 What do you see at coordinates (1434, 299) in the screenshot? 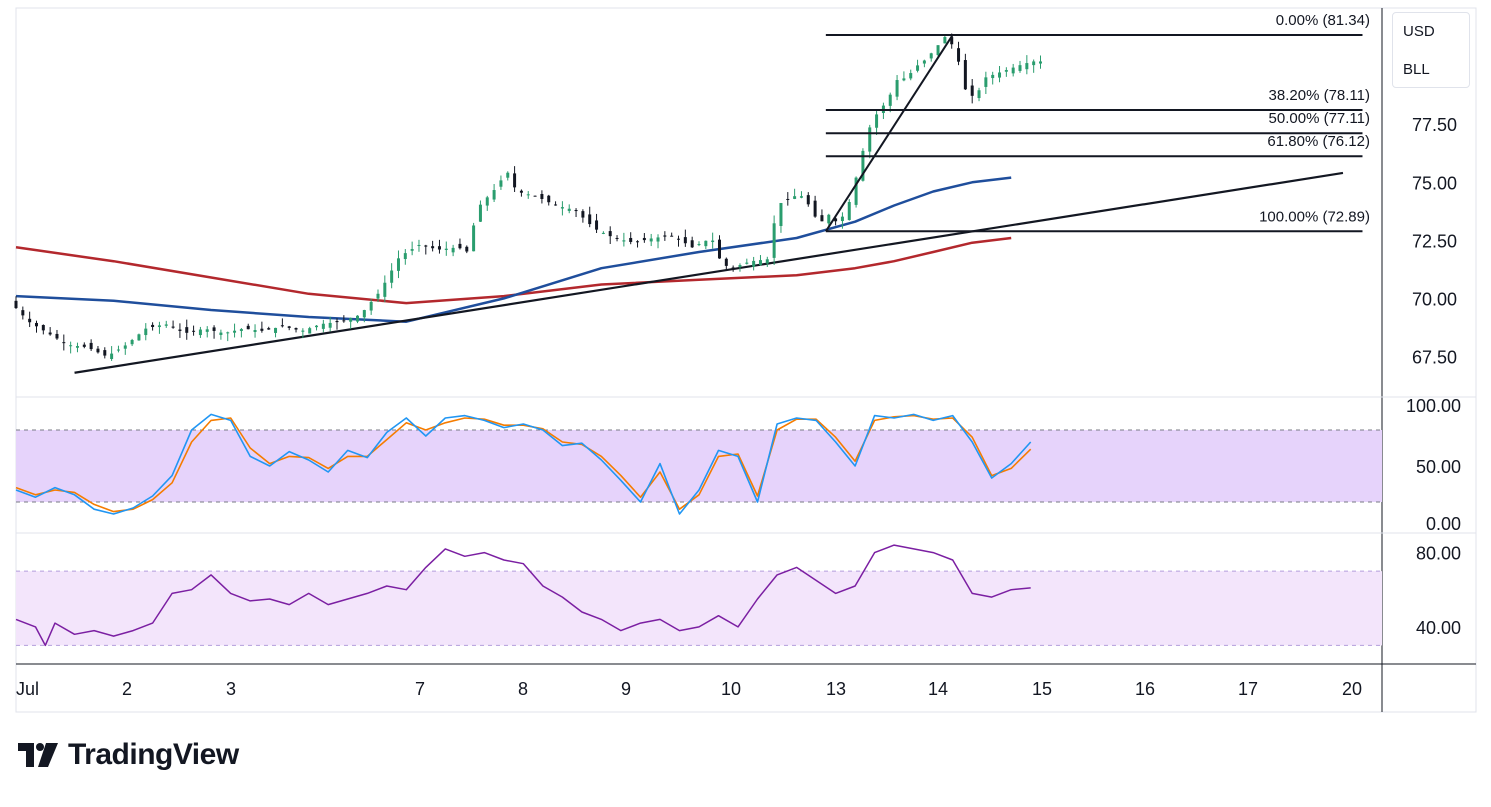
I see `price-tick-label: 70.00` at bounding box center [1434, 299].